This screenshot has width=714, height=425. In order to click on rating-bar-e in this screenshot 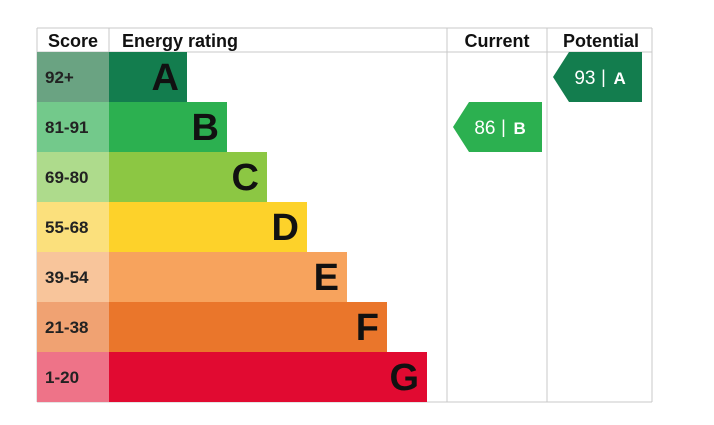, I will do `click(228, 277)`.